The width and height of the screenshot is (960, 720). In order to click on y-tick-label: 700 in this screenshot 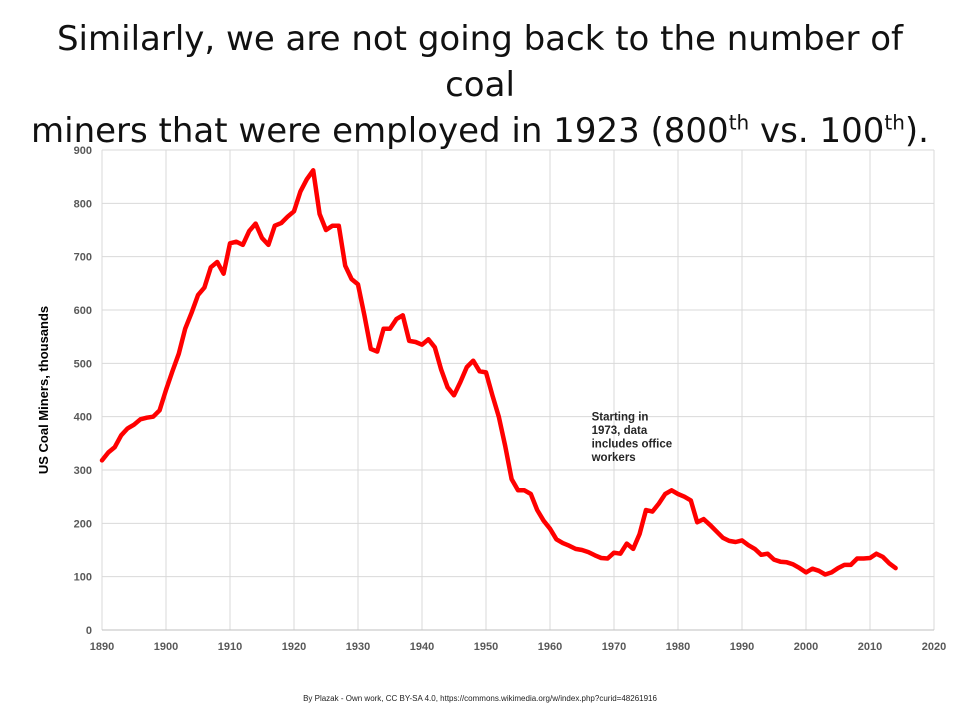, I will do `click(83, 258)`.